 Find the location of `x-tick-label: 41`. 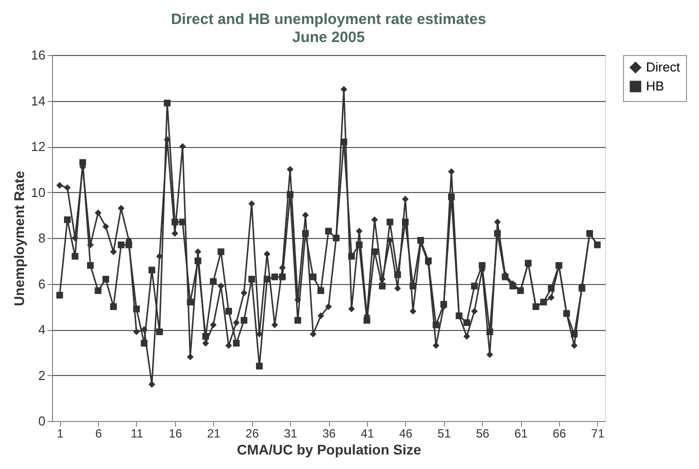

x-tick-label: 41 is located at coordinates (367, 433).